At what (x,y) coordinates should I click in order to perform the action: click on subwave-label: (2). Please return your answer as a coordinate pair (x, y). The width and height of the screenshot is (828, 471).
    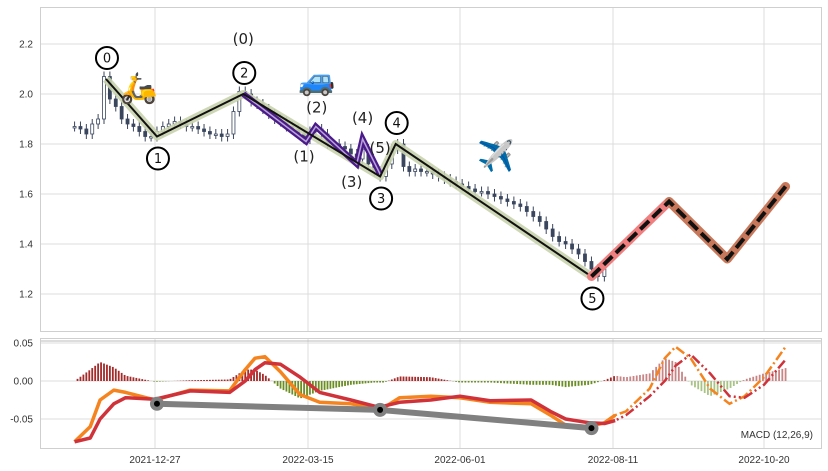
    Looking at the image, I should click on (316, 108).